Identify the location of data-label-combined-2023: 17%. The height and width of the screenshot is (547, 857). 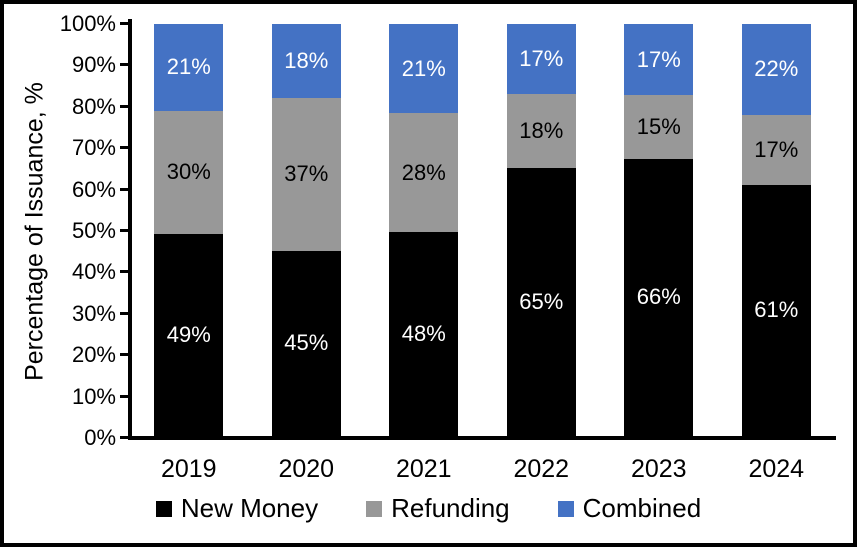
(658, 59).